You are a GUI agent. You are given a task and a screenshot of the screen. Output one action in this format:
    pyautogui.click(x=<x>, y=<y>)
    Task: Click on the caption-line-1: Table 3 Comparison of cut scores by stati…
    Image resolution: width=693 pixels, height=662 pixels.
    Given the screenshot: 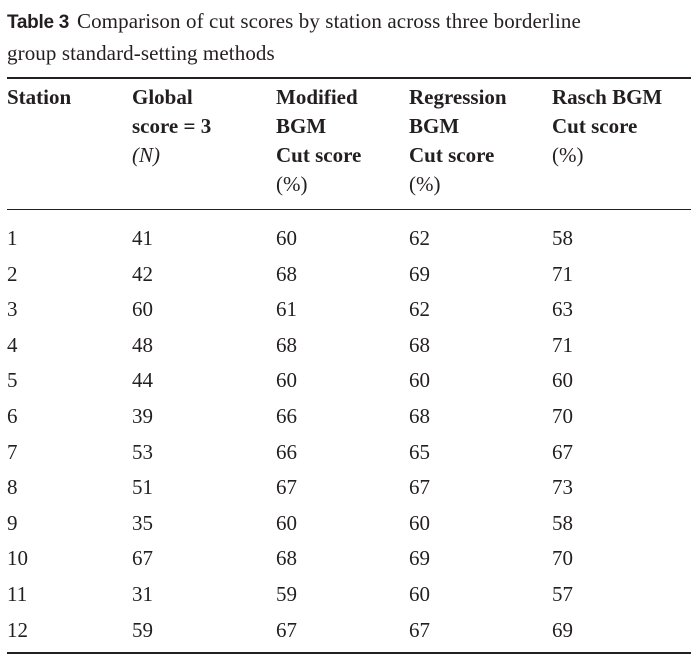 What is the action you would take?
    pyautogui.click(x=349, y=22)
    